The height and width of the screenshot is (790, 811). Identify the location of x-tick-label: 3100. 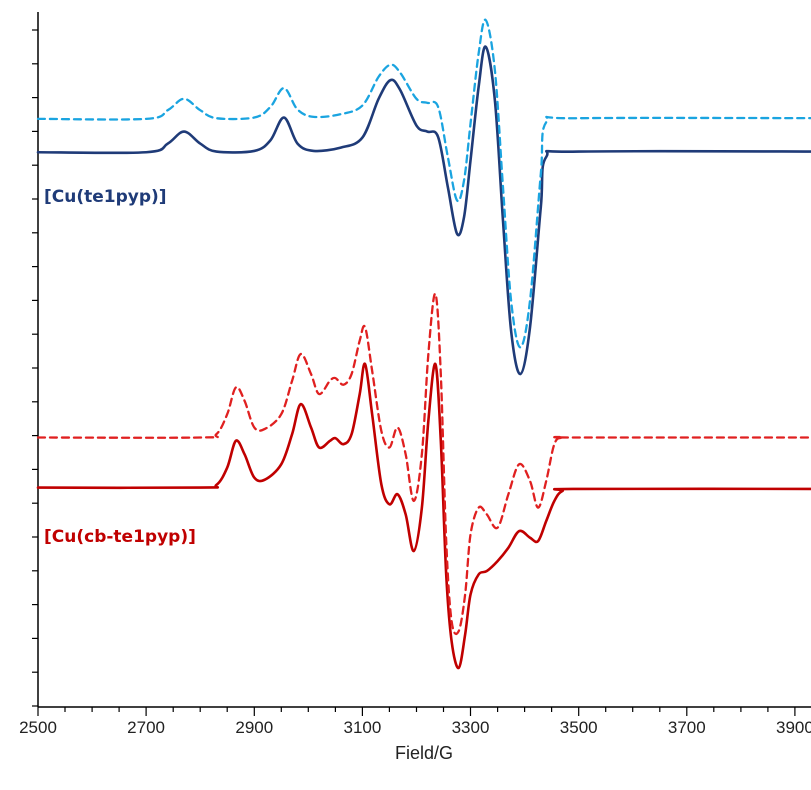
(362, 727).